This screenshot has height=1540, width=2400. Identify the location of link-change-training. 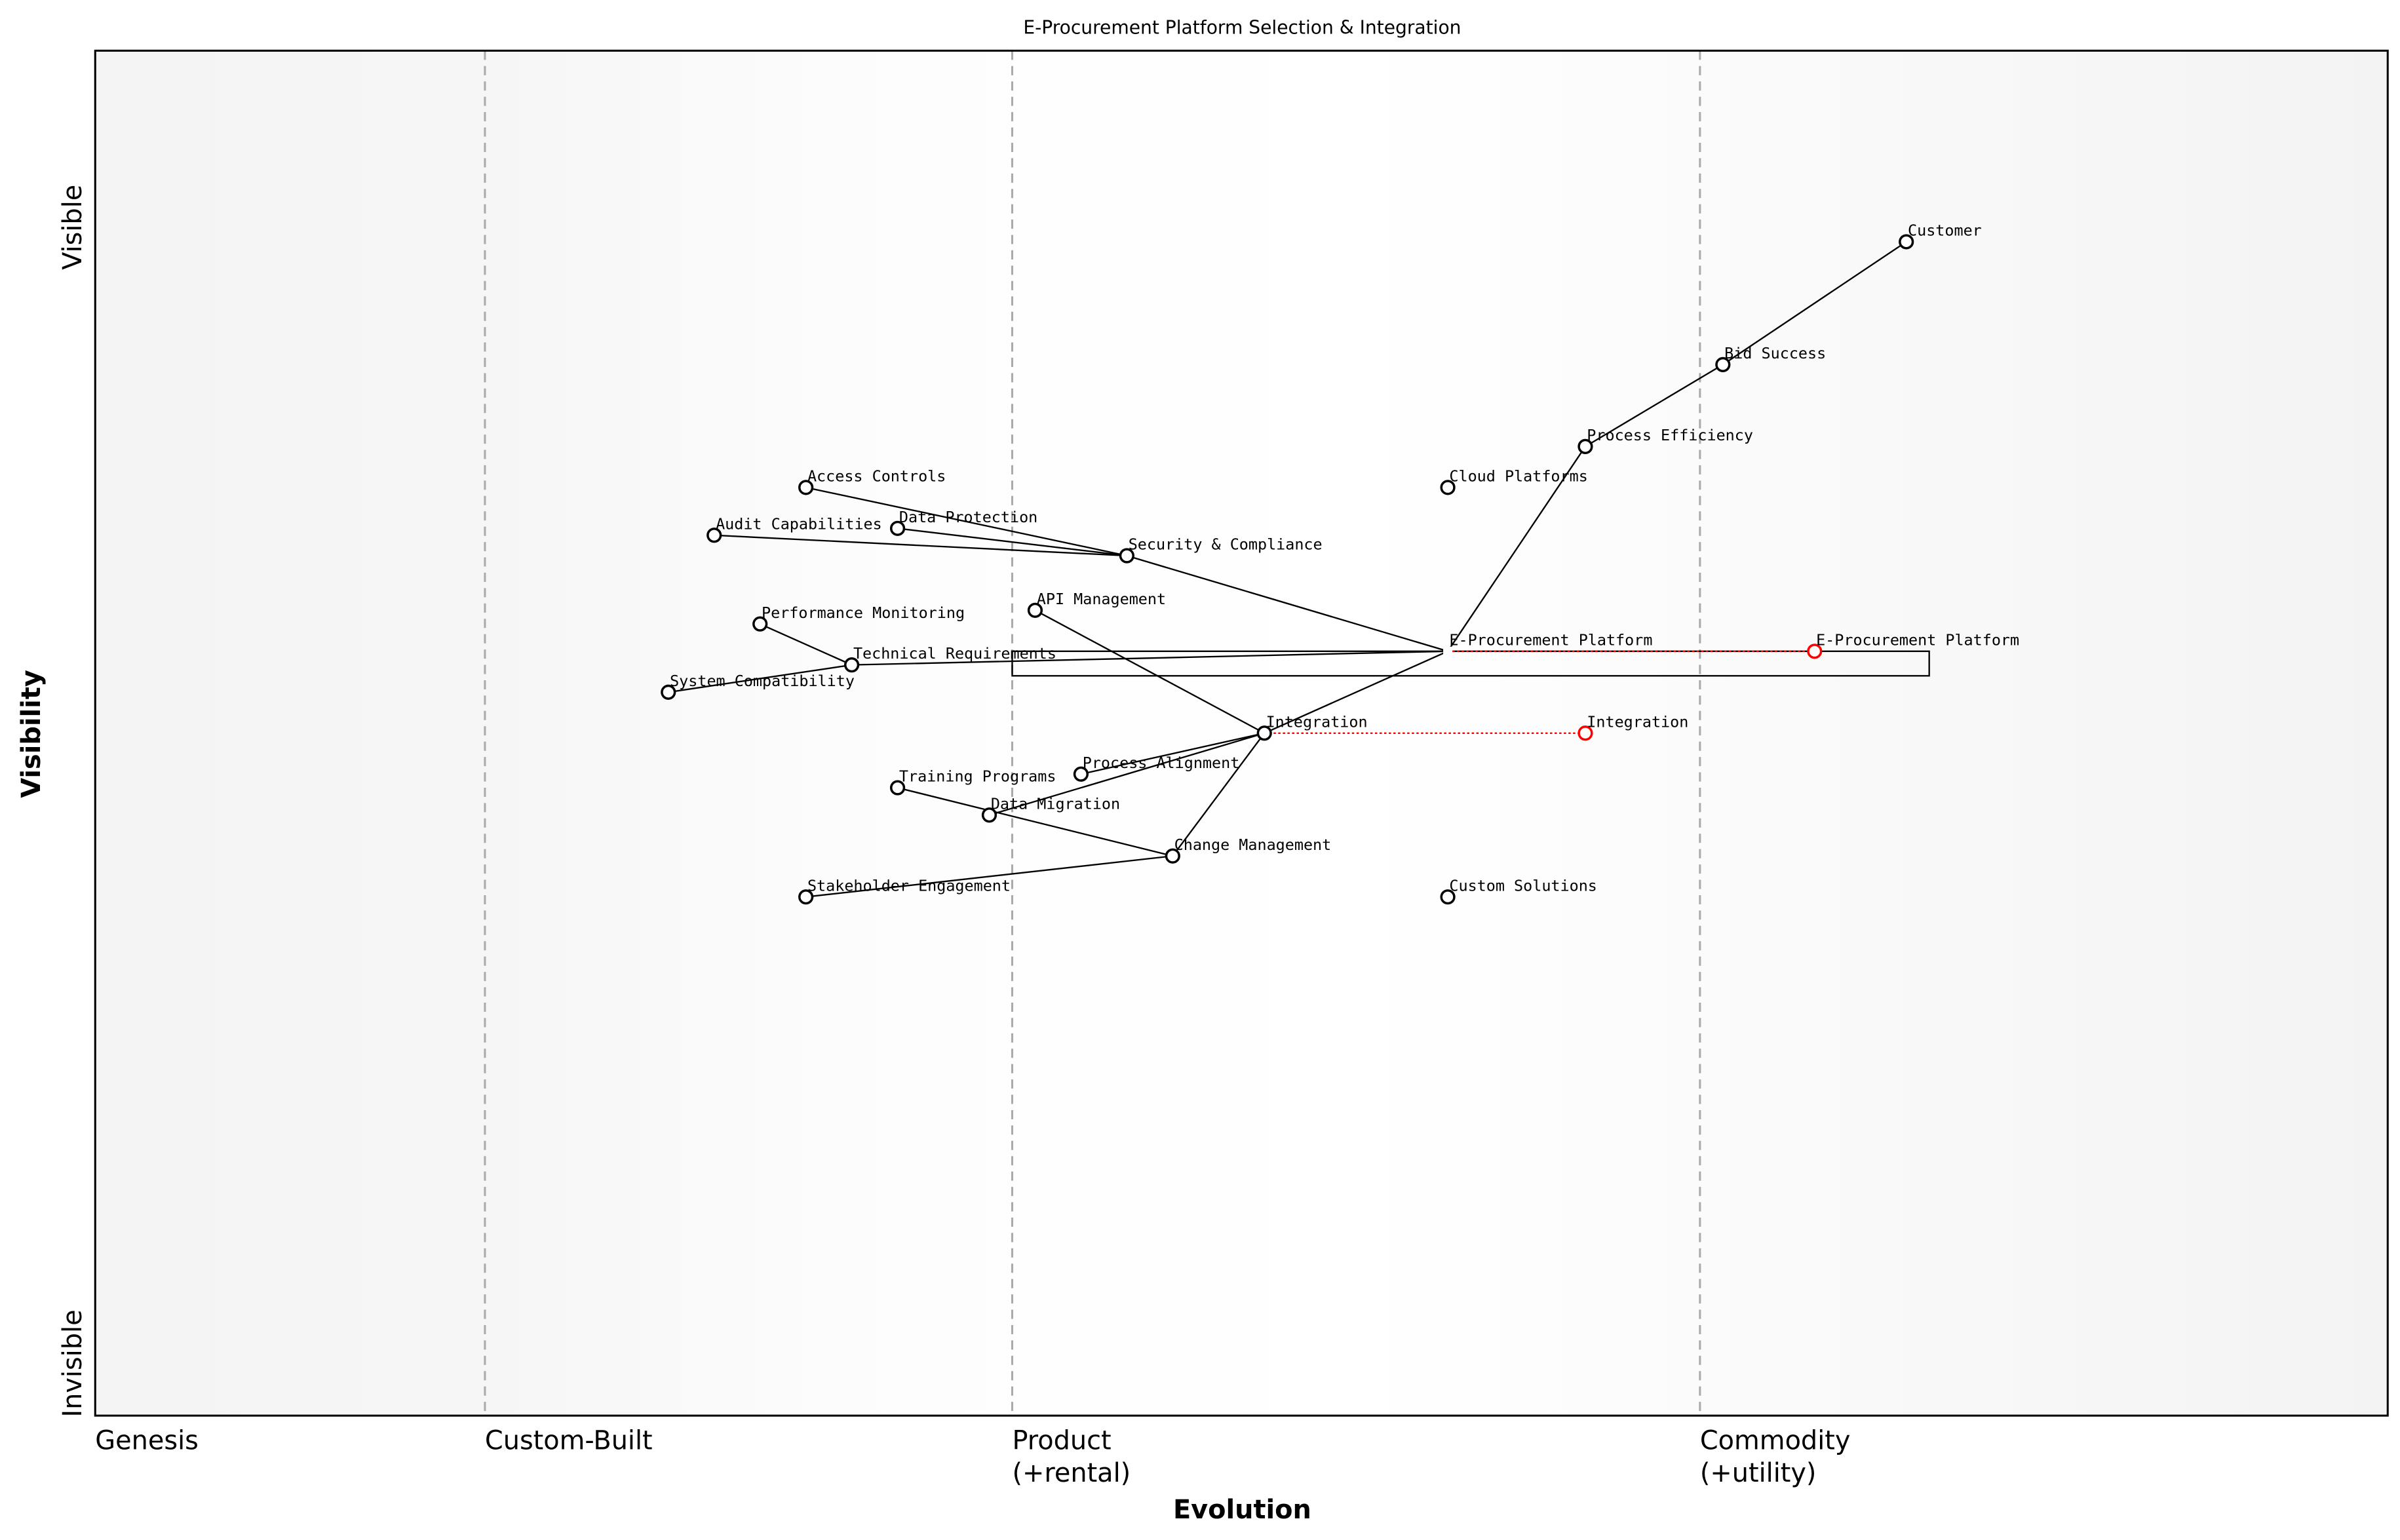
(1035, 821).